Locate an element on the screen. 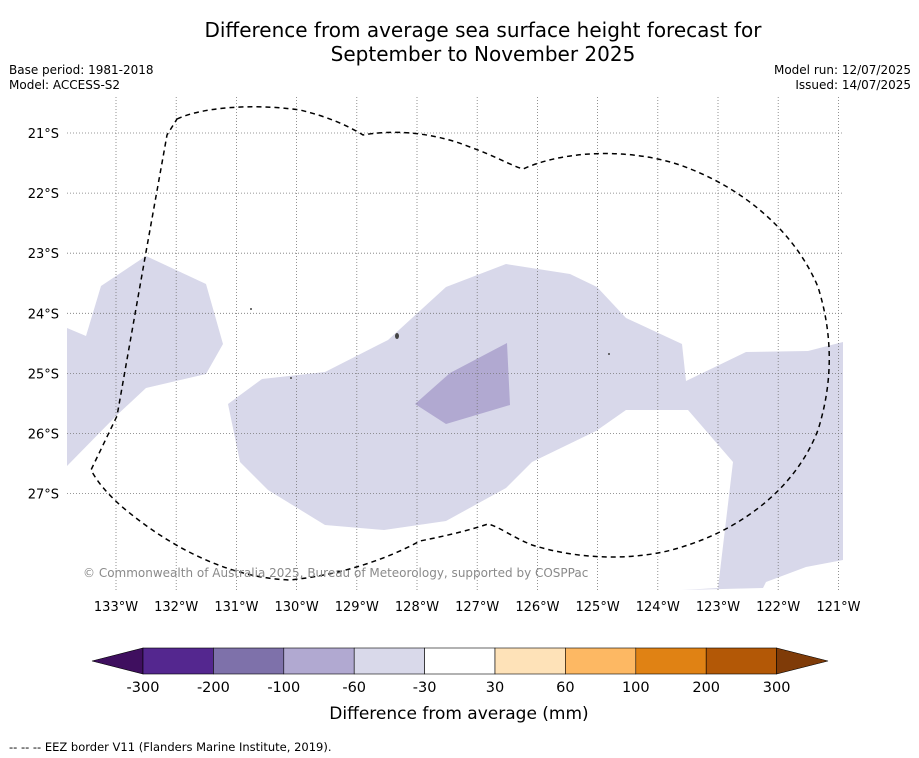 This screenshot has width=919, height=758. colorbar-title: Difference from average (mm) is located at coordinates (458, 714).